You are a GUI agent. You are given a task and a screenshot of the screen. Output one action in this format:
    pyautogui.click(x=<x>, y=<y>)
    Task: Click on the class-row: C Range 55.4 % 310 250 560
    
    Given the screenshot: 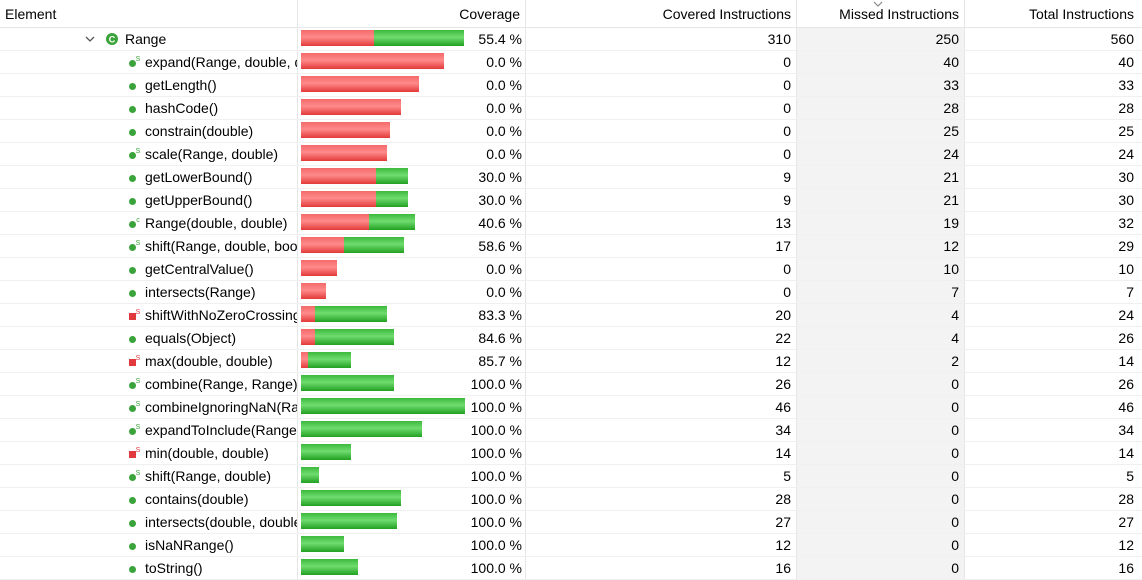 What is the action you would take?
    pyautogui.click(x=571, y=39)
    